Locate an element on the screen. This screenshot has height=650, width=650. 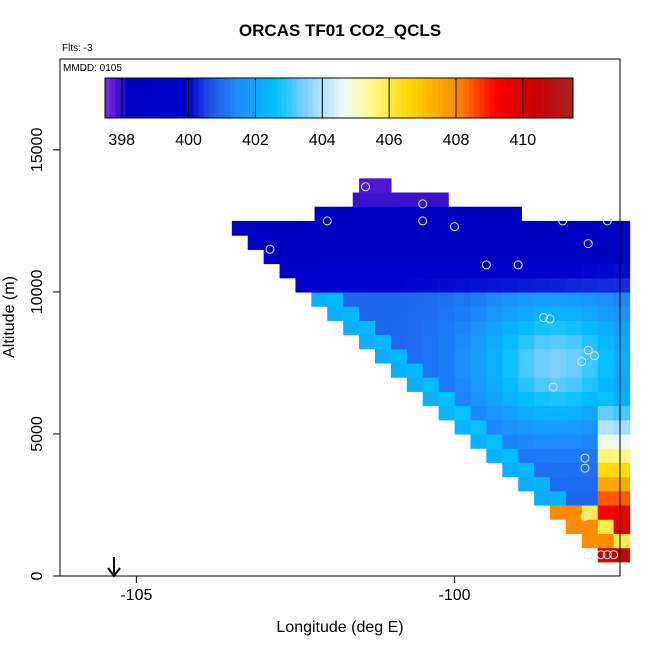
origin-arrow-icon is located at coordinates (114, 567).